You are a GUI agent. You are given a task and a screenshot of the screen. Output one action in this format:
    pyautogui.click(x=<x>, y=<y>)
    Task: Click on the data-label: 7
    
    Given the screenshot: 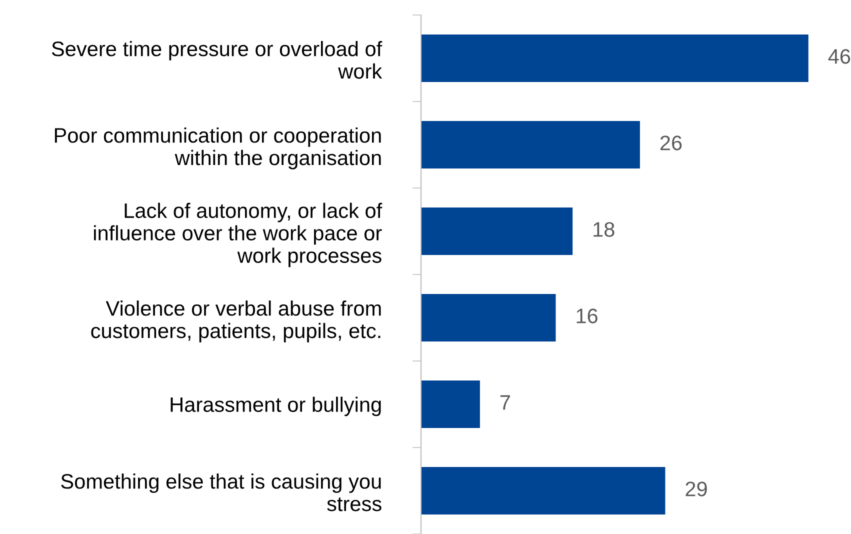 What is the action you would take?
    pyautogui.click(x=505, y=402)
    